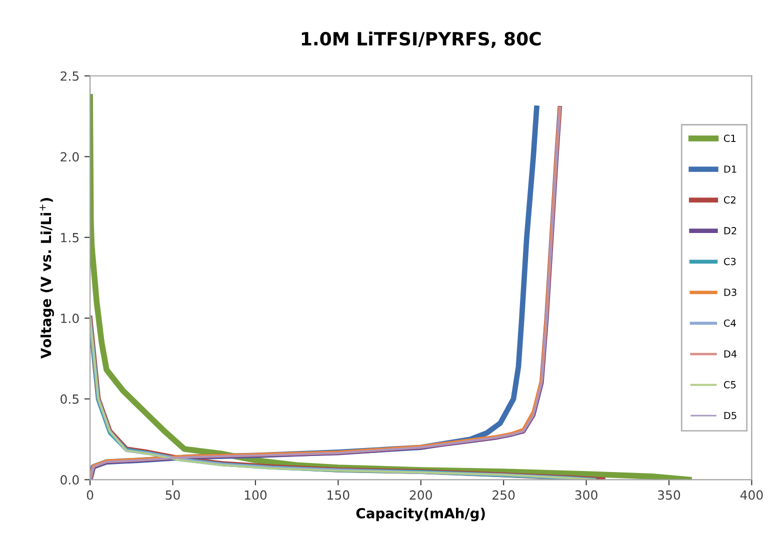  What do you see at coordinates (69, 480) in the screenshot?
I see `y-tick-label: 0.0` at bounding box center [69, 480].